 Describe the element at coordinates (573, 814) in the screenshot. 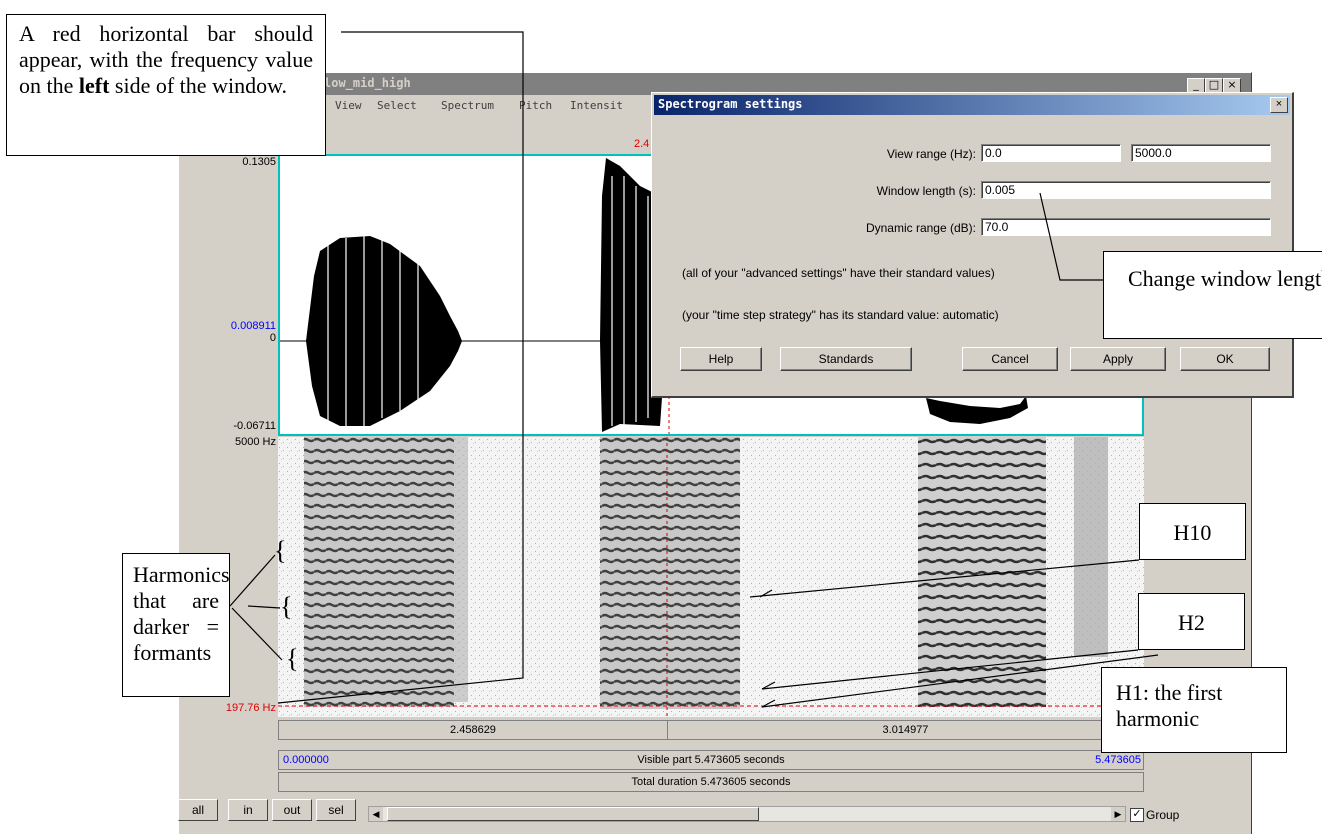

I see `scrollbar-thumb` at that location.